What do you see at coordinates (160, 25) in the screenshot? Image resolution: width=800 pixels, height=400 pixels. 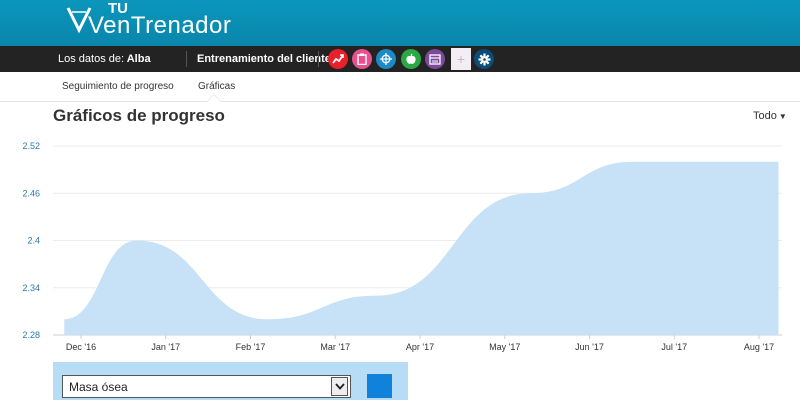 I see `logo-text: VenTrenador` at bounding box center [160, 25].